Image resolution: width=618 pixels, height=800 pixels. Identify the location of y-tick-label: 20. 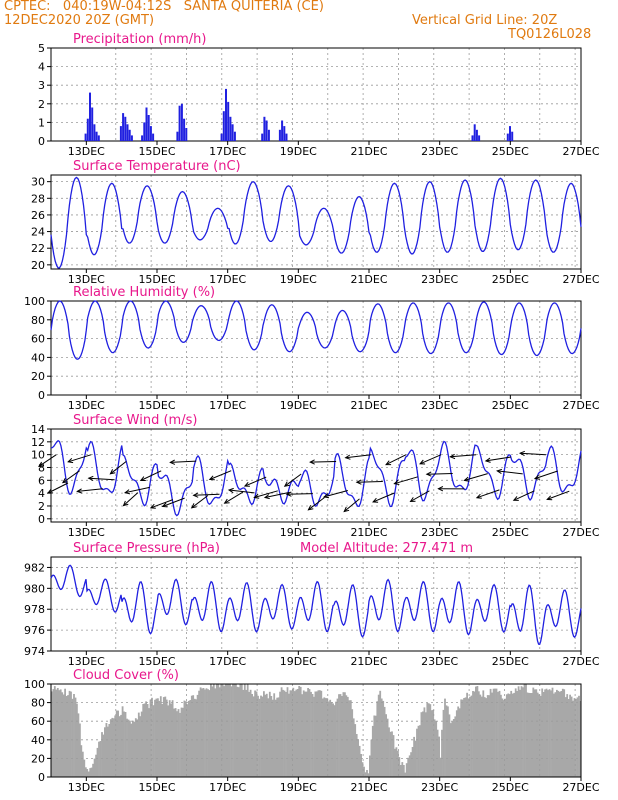
(38, 265).